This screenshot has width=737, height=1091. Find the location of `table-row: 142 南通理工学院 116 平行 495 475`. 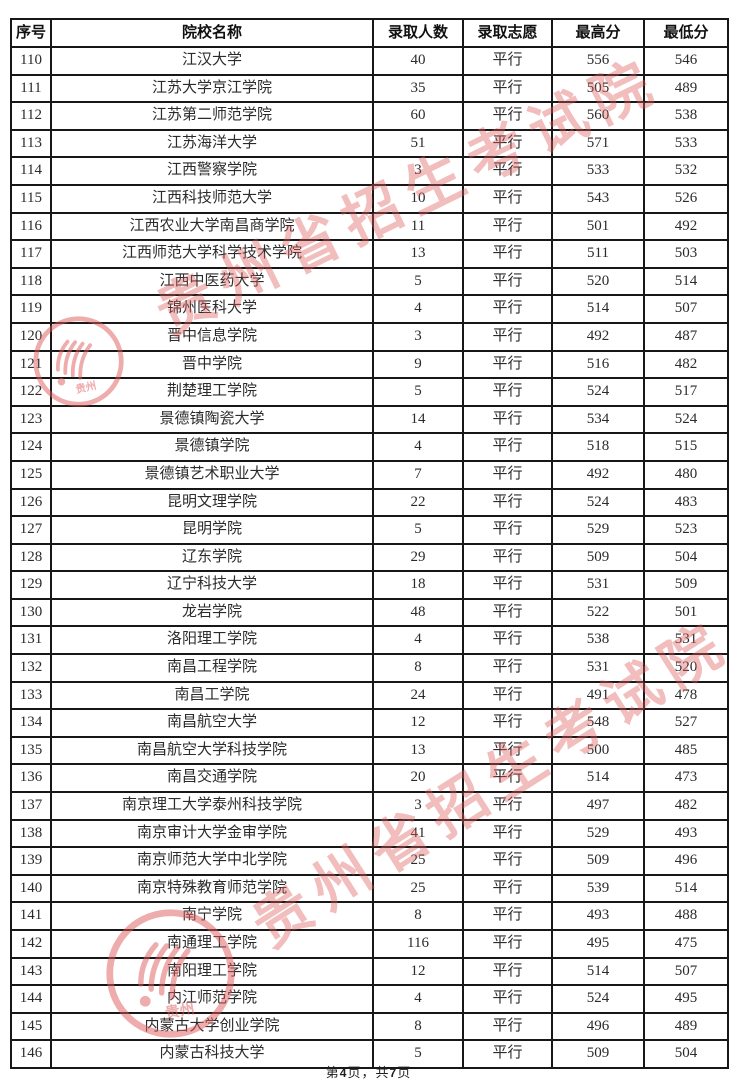

table-row: 142 南通理工学院 116 平行 495 475 is located at coordinates (369, 944).